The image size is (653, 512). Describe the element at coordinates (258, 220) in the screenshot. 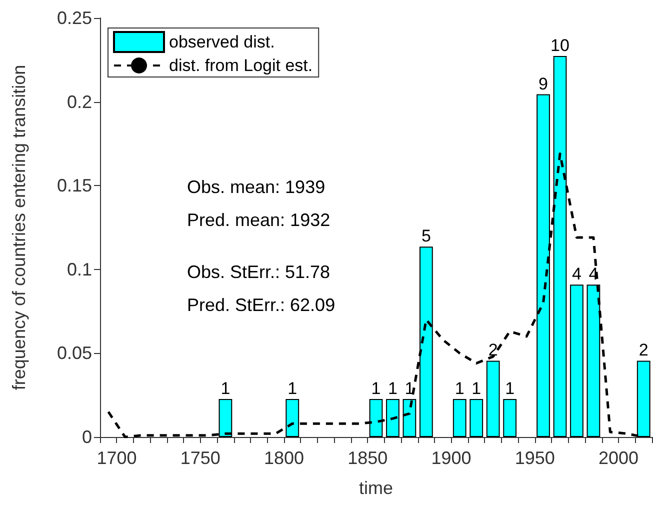

I see `annotation: Pred. mean: 1932` at that location.